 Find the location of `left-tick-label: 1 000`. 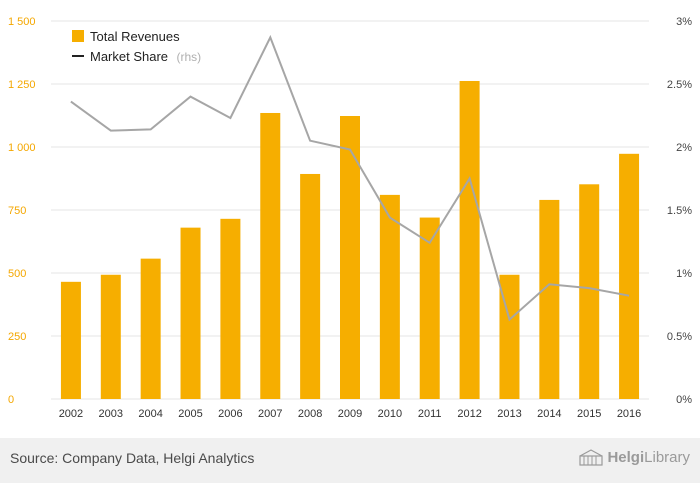

left-tick-label: 1 000 is located at coordinates (22, 148).